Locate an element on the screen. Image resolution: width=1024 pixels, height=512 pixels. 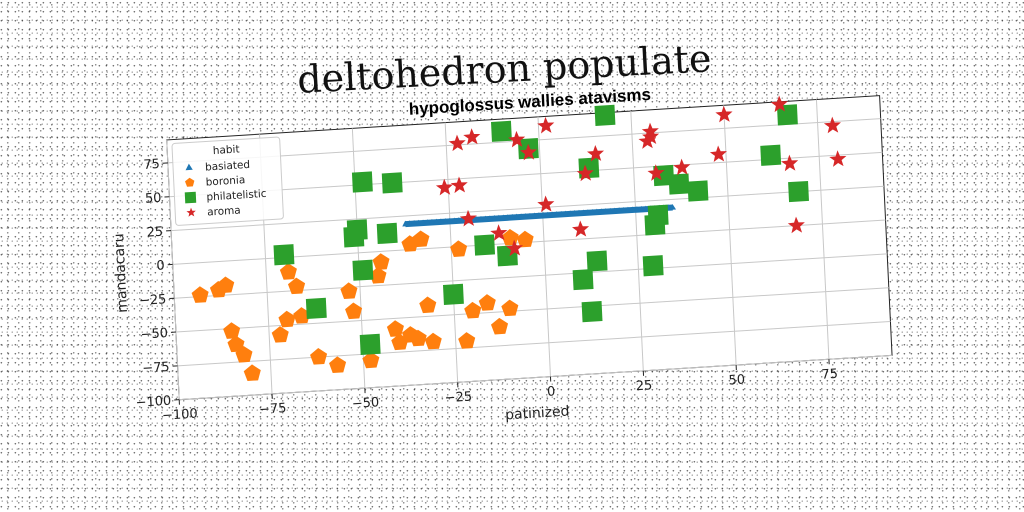
legend-title: habit is located at coordinates (226, 150).